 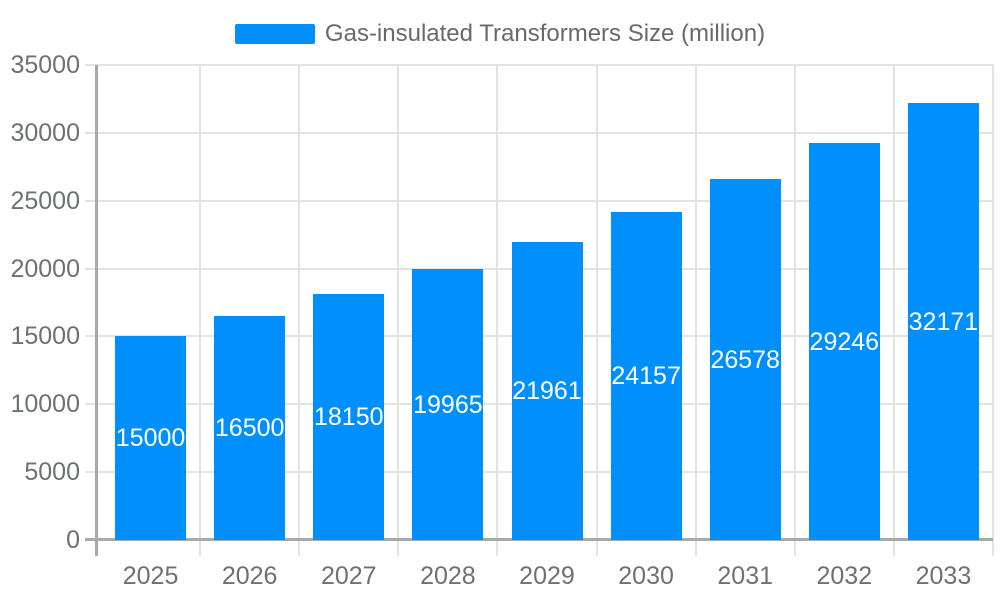 I want to click on bar-value-label: 19965, so click(x=448, y=404).